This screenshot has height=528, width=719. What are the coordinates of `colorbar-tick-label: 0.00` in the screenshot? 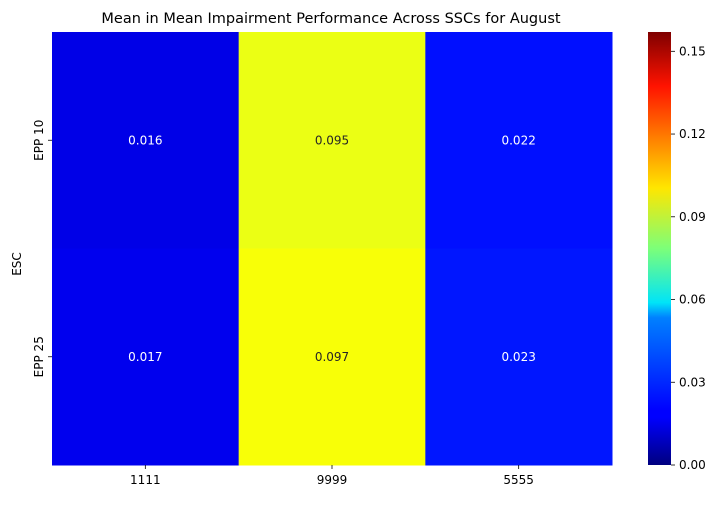 It's located at (692, 465).